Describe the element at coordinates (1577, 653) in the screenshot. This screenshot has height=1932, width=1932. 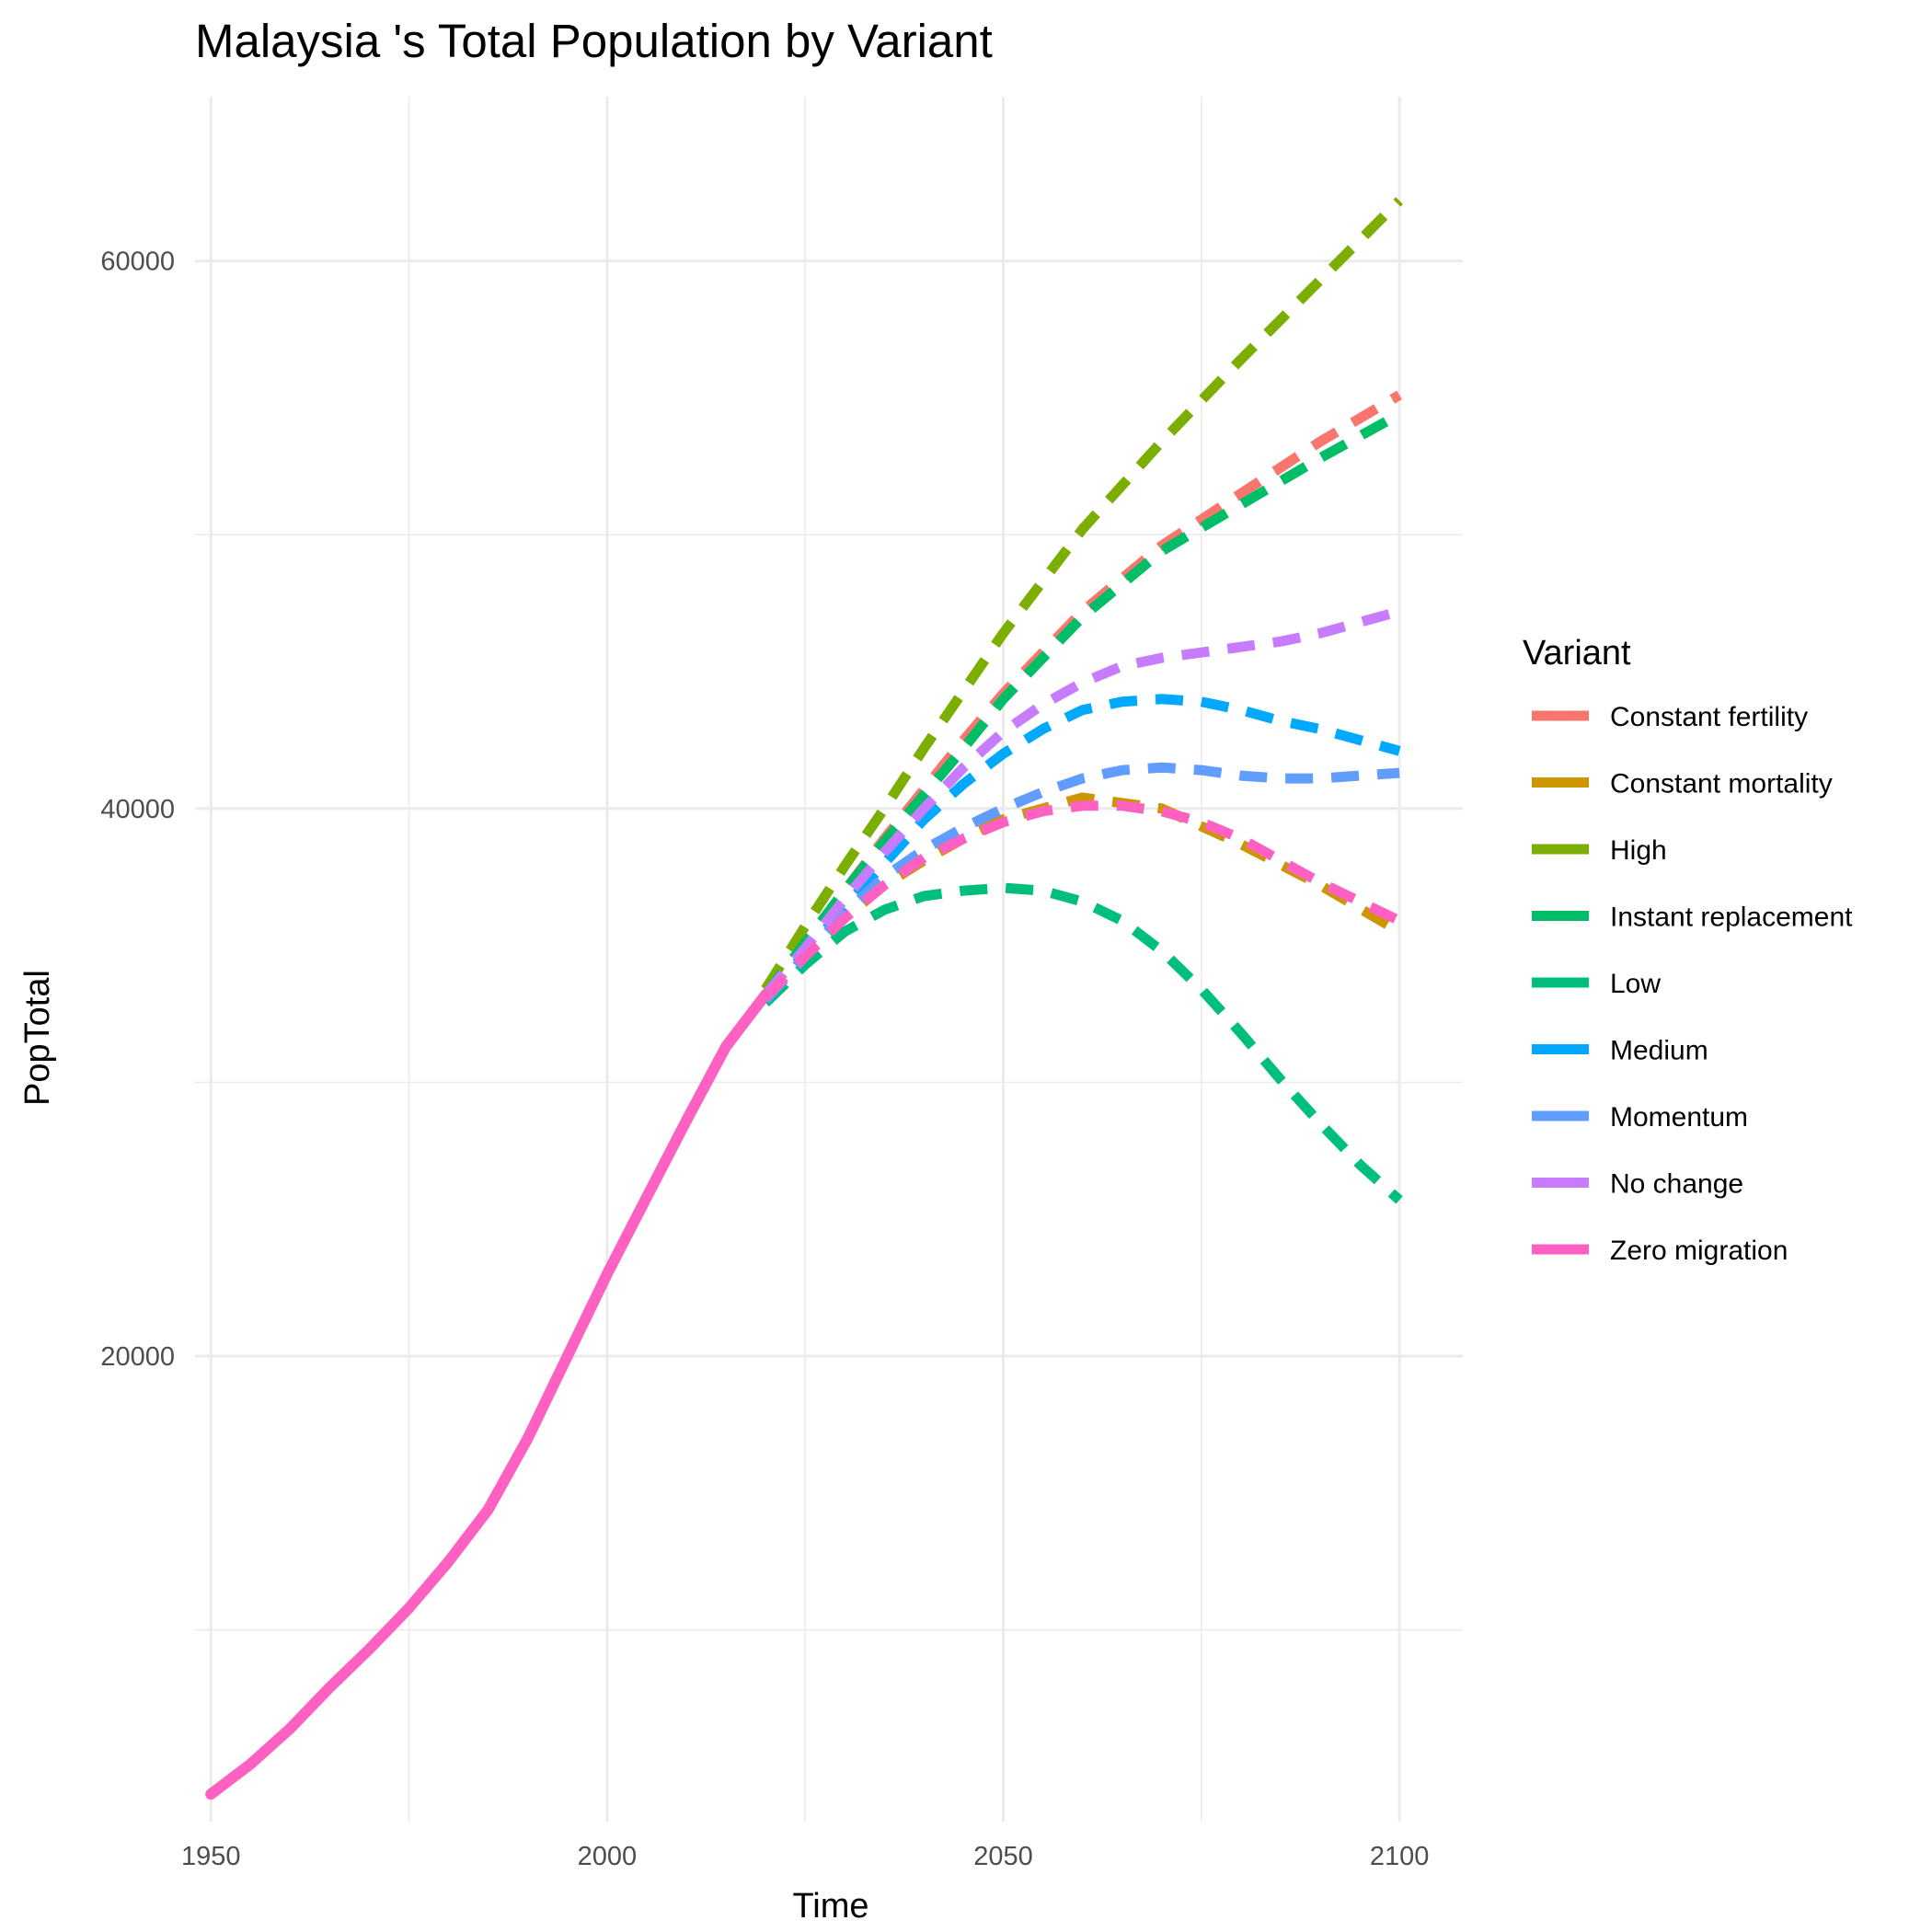
I see `legend-title: Variant` at that location.